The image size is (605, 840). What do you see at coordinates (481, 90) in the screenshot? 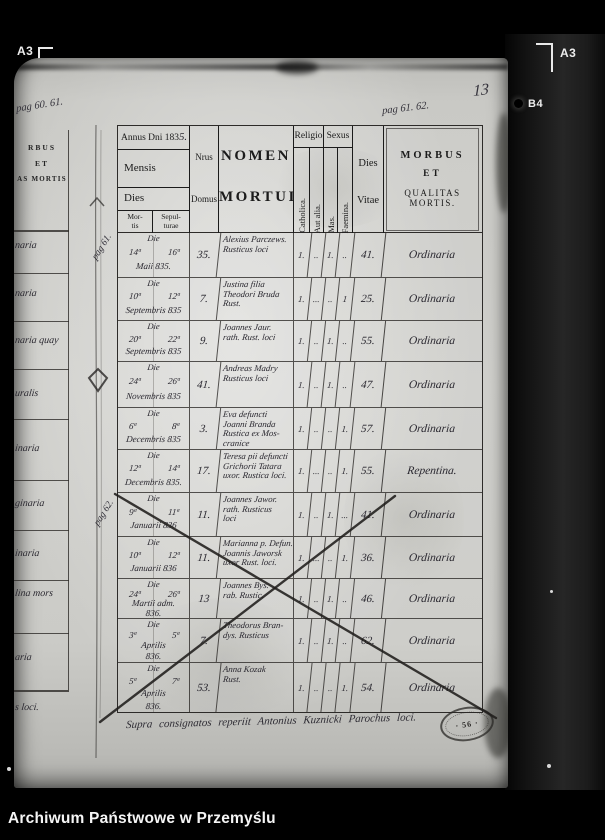
I see `page-number-hand: 13` at bounding box center [481, 90].